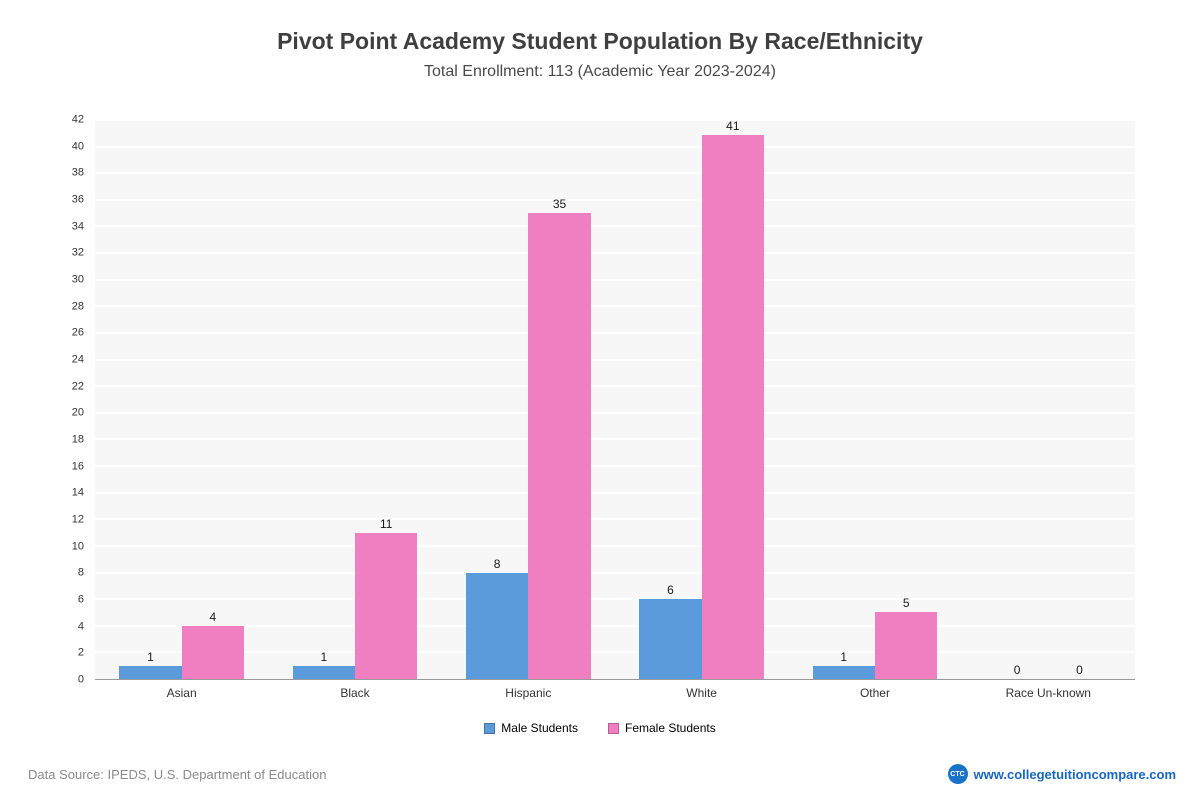  What do you see at coordinates (77, 226) in the screenshot?
I see `y-tick-label: 34` at bounding box center [77, 226].